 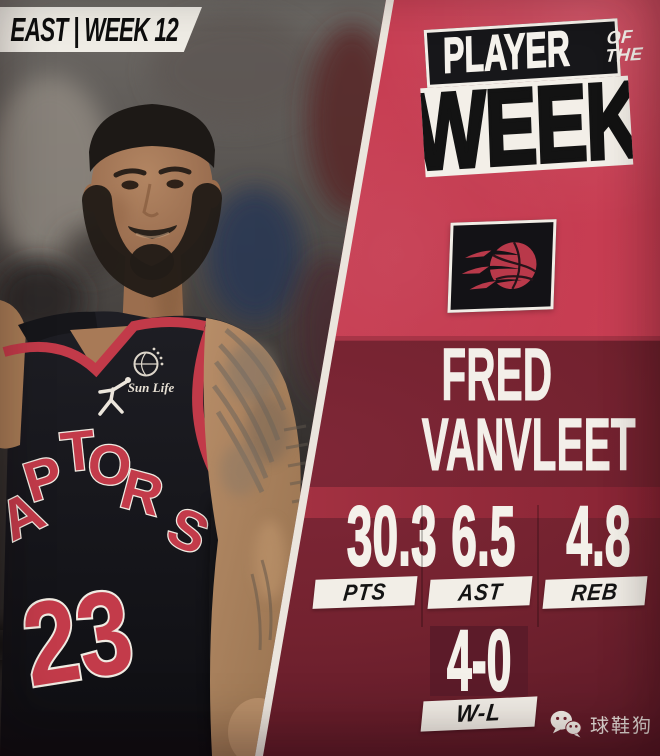 I want to click on stats-row: 30.3 PTS 6.5 AST 4.8 REB, so click(x=480, y=558).